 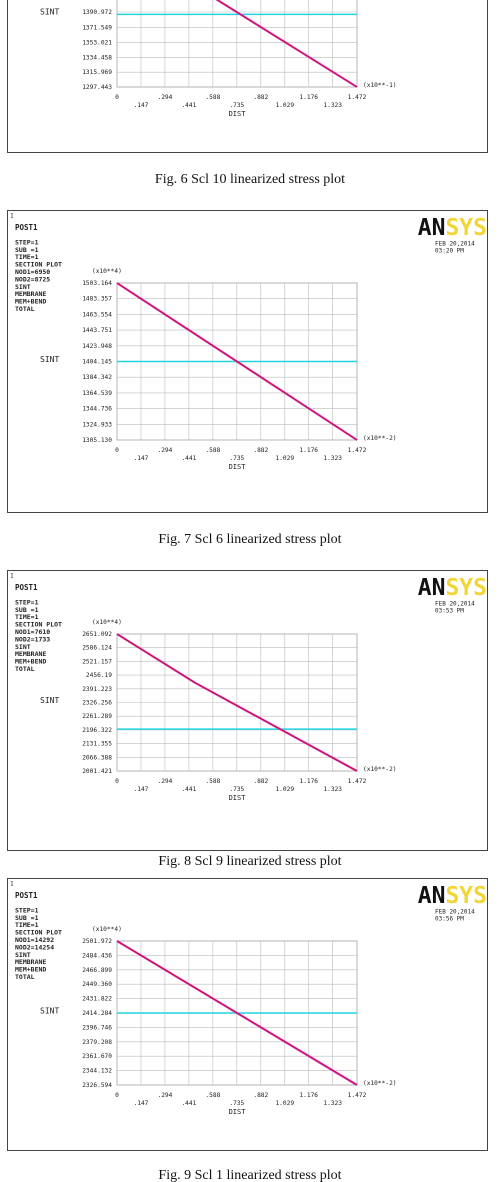 What do you see at coordinates (97, 377) in the screenshot?
I see `y-tick-label: 1384.342` at bounding box center [97, 377].